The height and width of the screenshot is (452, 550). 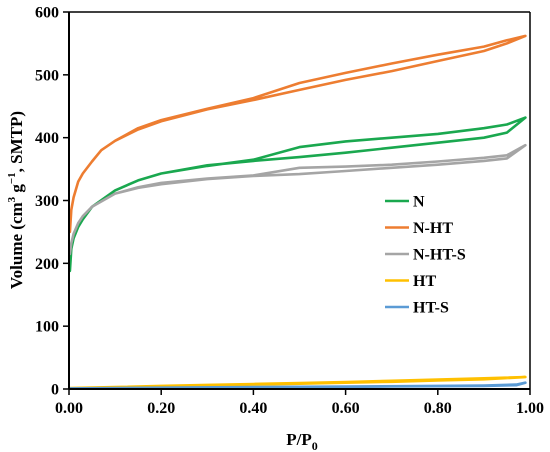 What do you see at coordinates (16, 190) in the screenshot?
I see `y-axis-title-part-2: g` at bounding box center [16, 190].